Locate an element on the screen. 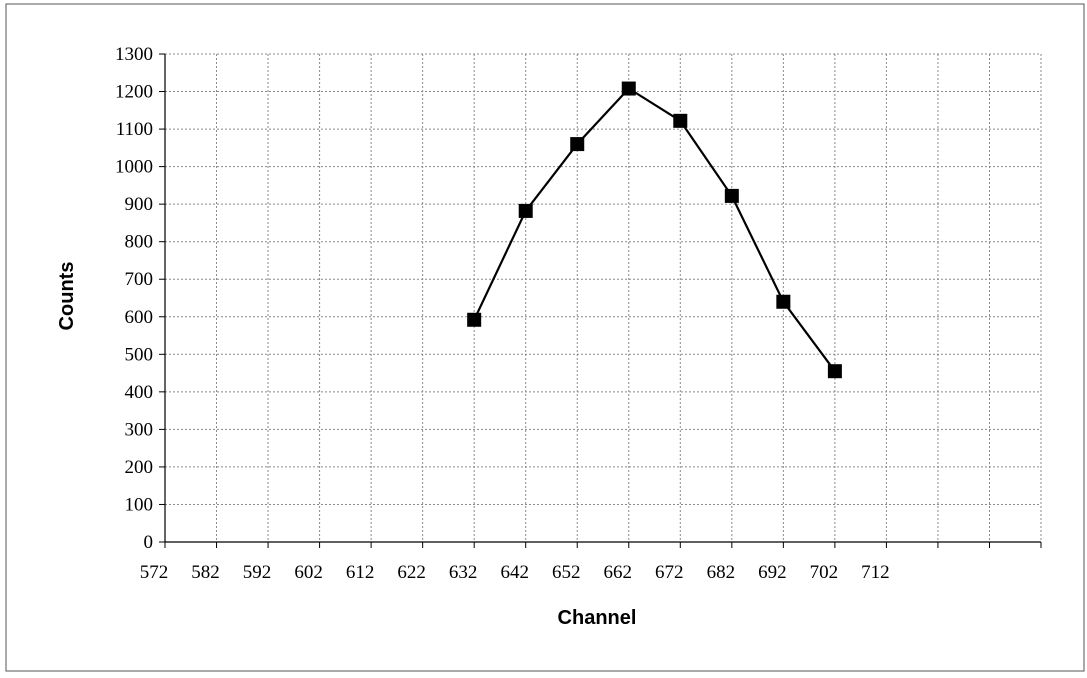 This screenshot has width=1087, height=678. x-tick-label: 592 is located at coordinates (257, 572).